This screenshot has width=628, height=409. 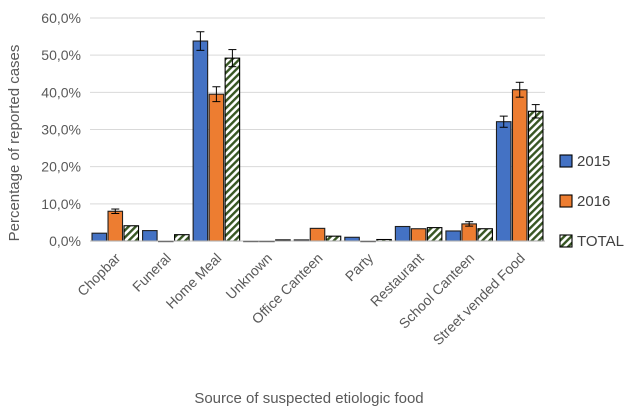 I want to click on legend-swatch-total, so click(x=566, y=241).